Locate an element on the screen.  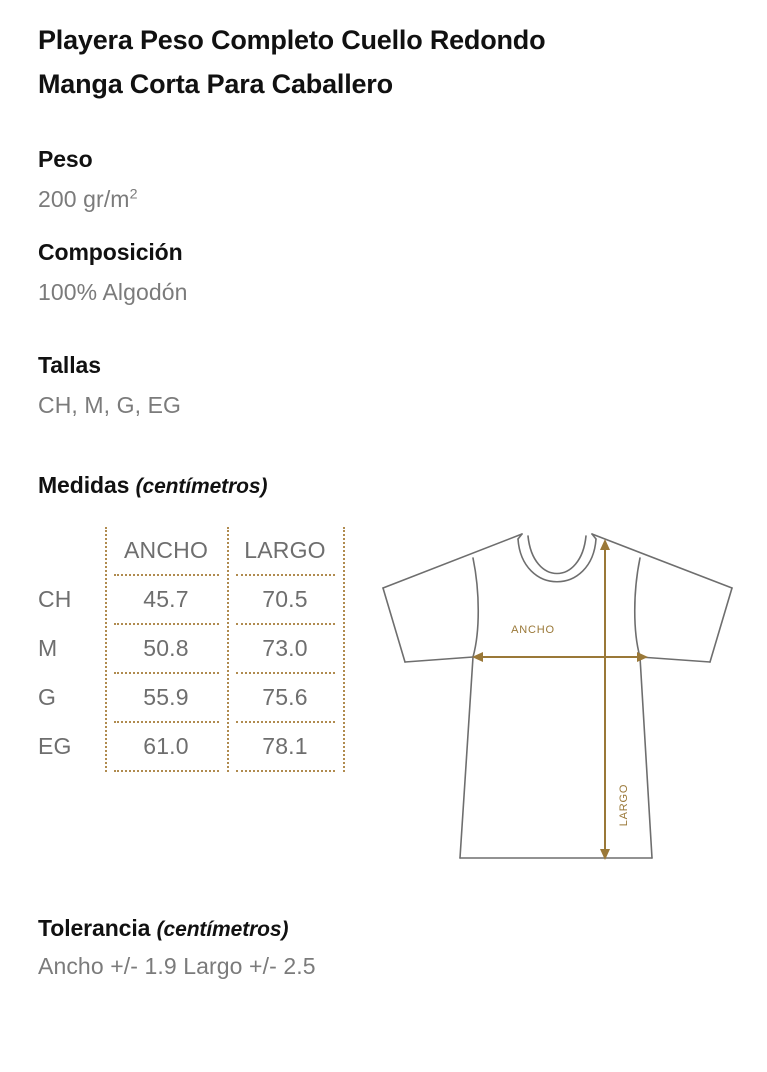
tshirt-outline-icon is located at coordinates (557, 696).